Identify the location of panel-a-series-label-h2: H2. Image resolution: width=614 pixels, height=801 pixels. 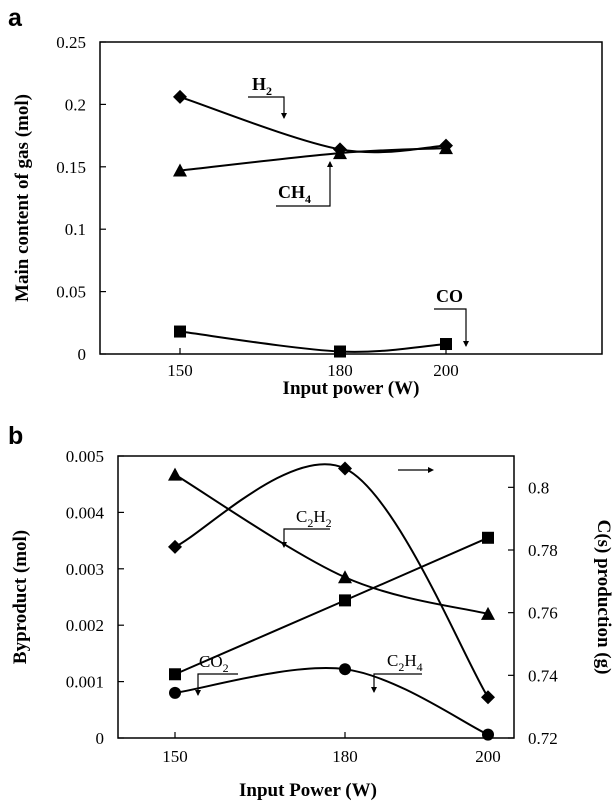
(262, 86).